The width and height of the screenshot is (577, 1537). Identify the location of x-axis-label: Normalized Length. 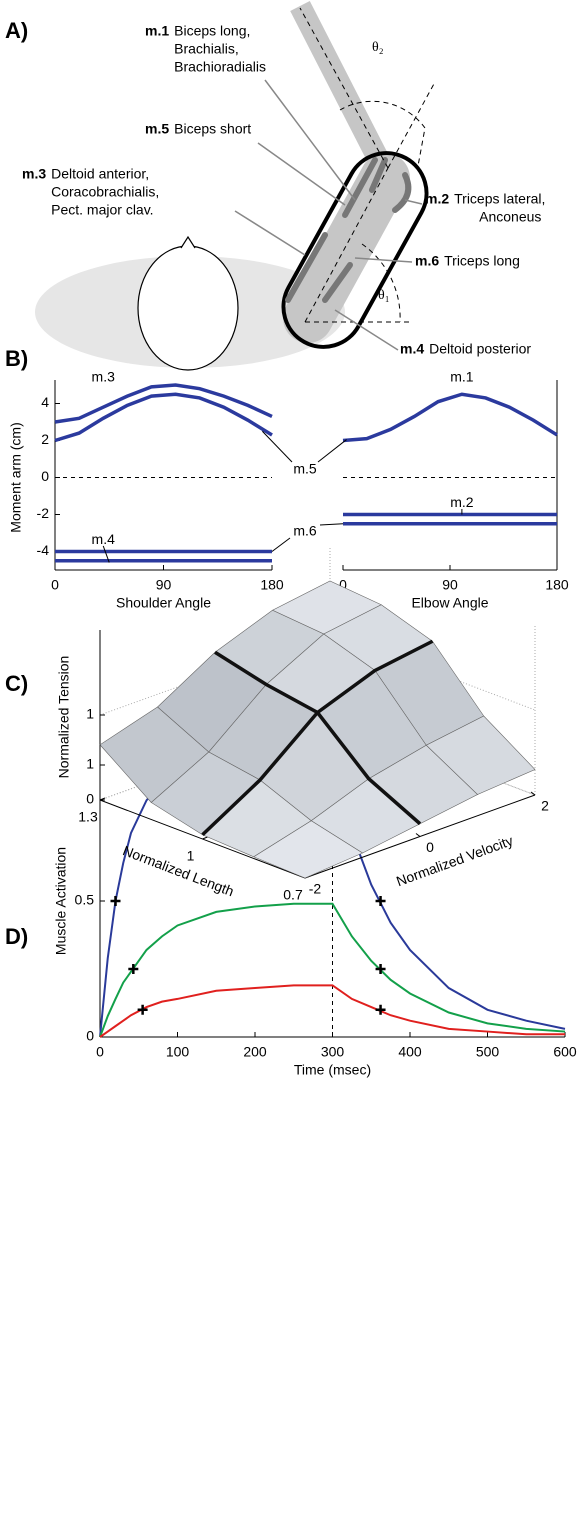
(178, 870).